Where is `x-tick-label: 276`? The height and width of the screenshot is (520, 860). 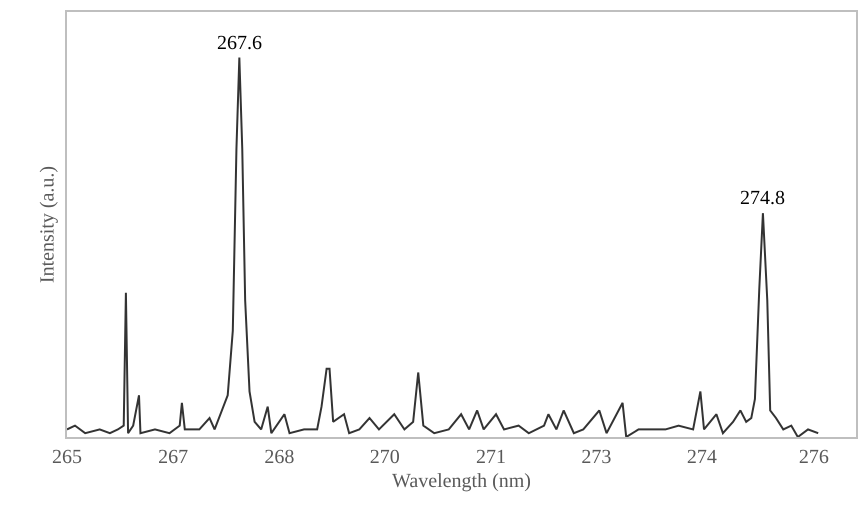
x-tick-label: 276 is located at coordinates (813, 457).